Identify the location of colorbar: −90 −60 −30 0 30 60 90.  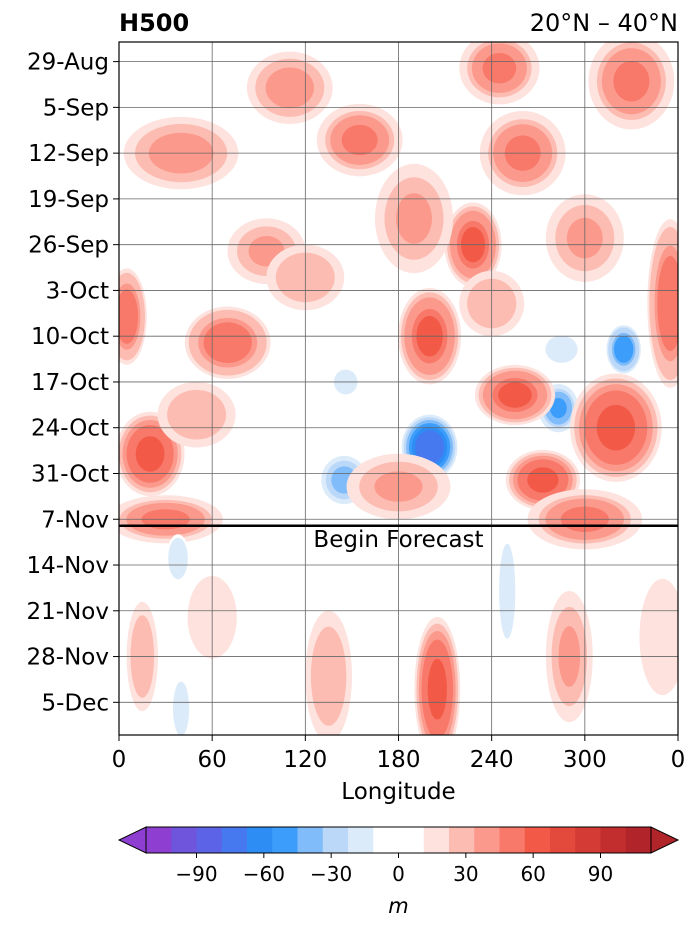
(398, 856).